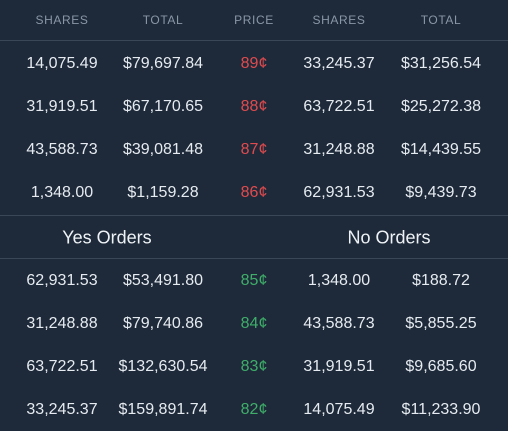  I want to click on header-price: PRICE, so click(254, 20).